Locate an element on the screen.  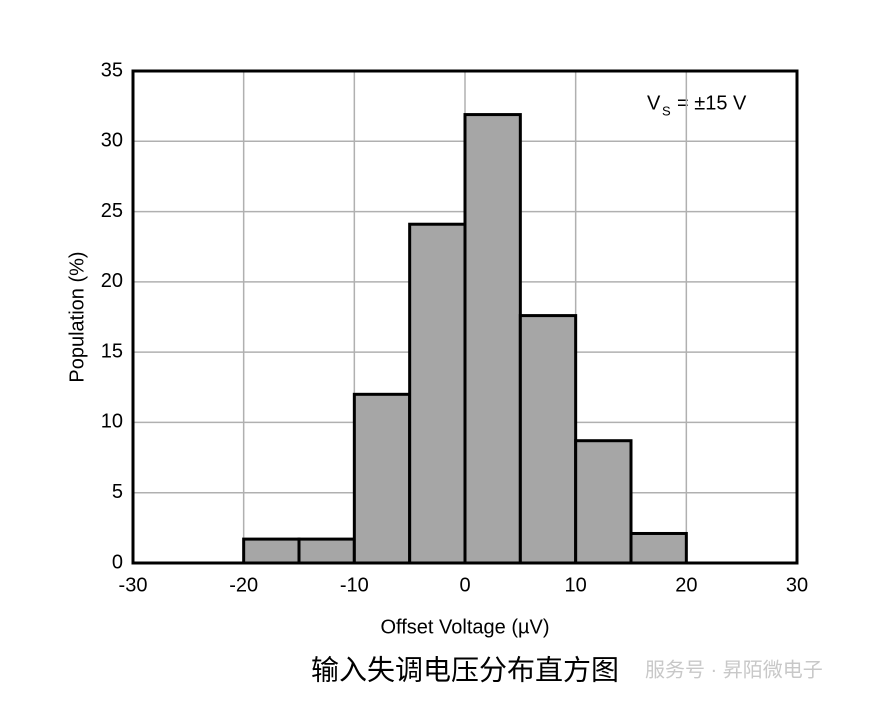
x-tick-label: -20 is located at coordinates (243, 585).